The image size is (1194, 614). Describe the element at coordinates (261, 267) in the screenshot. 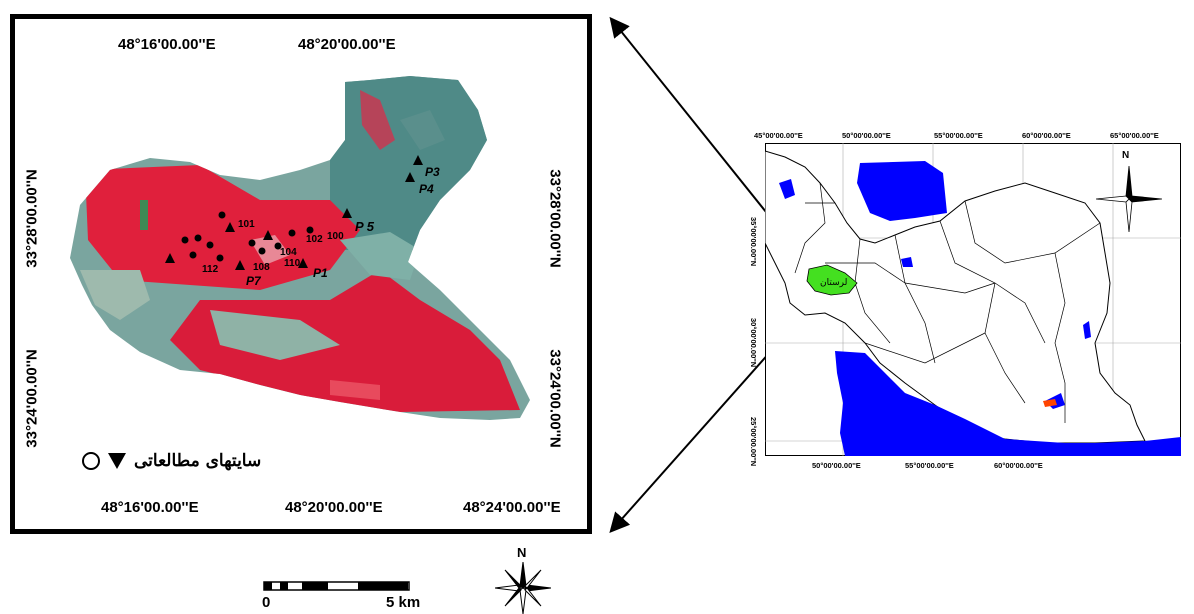

I see `site-label: 108` at that location.